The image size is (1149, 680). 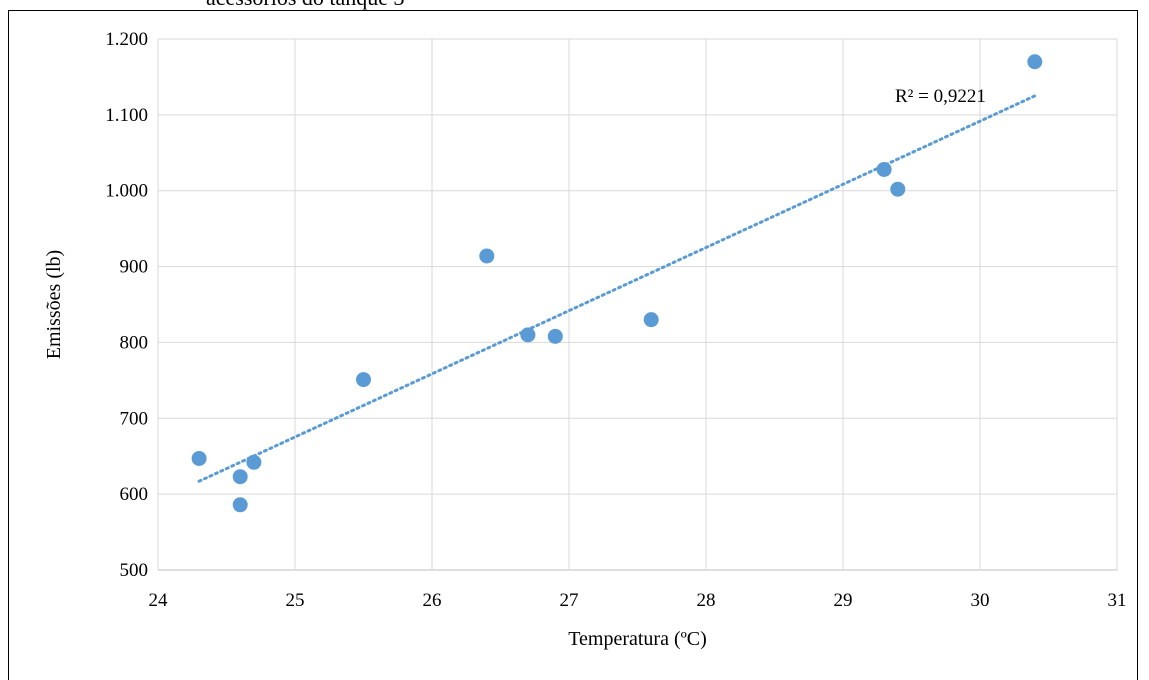 What do you see at coordinates (706, 600) in the screenshot?
I see `x-tick-label: 28` at bounding box center [706, 600].